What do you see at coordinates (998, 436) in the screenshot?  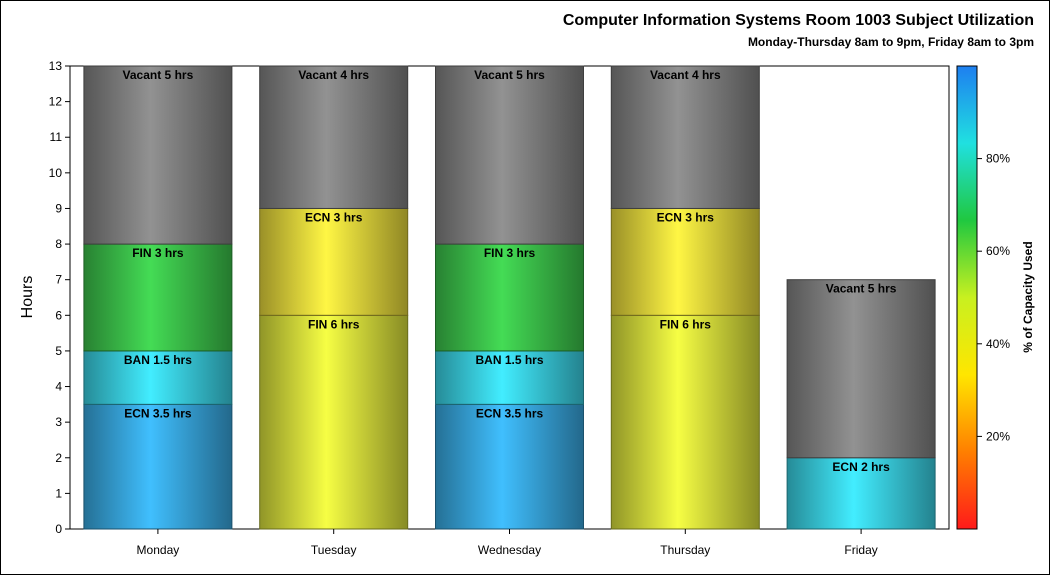 I see `colorbar-tick-label: 20%` at bounding box center [998, 436].